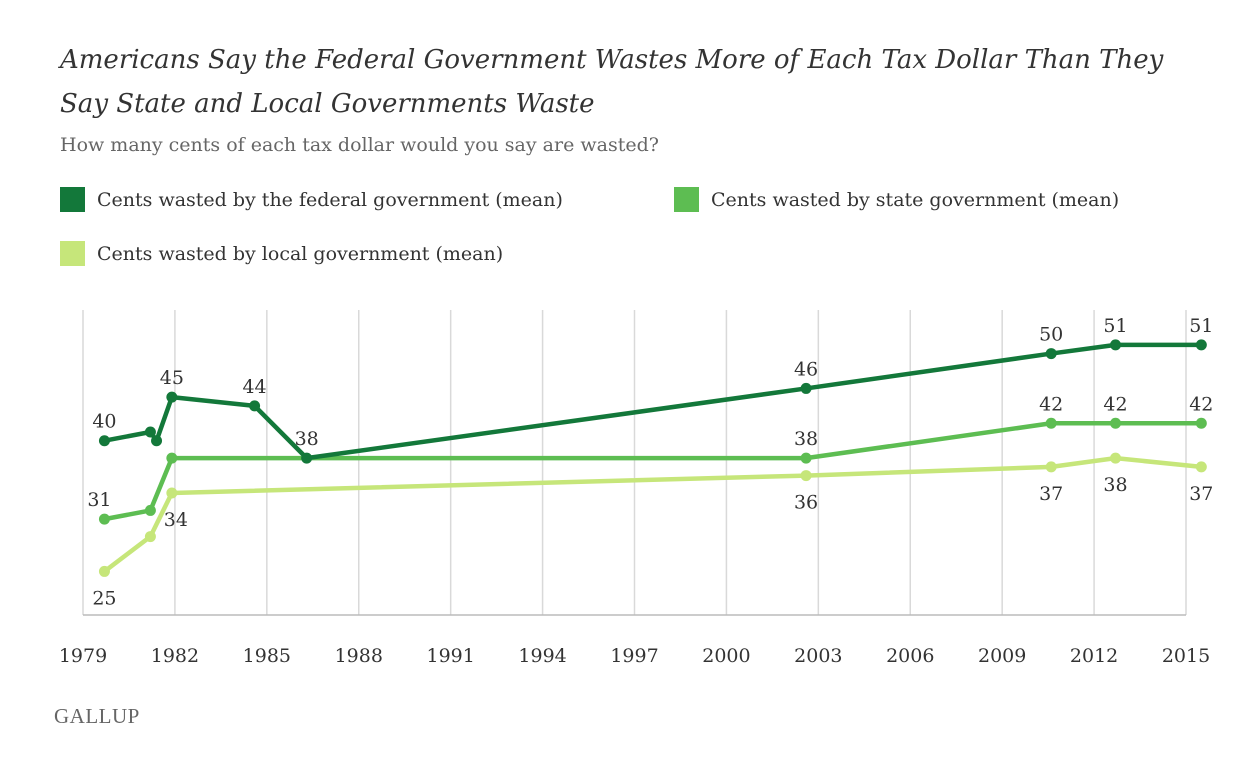 This screenshot has width=1260, height=764. What do you see at coordinates (1186, 656) in the screenshot?
I see `x-tick-label: 2015` at bounding box center [1186, 656].